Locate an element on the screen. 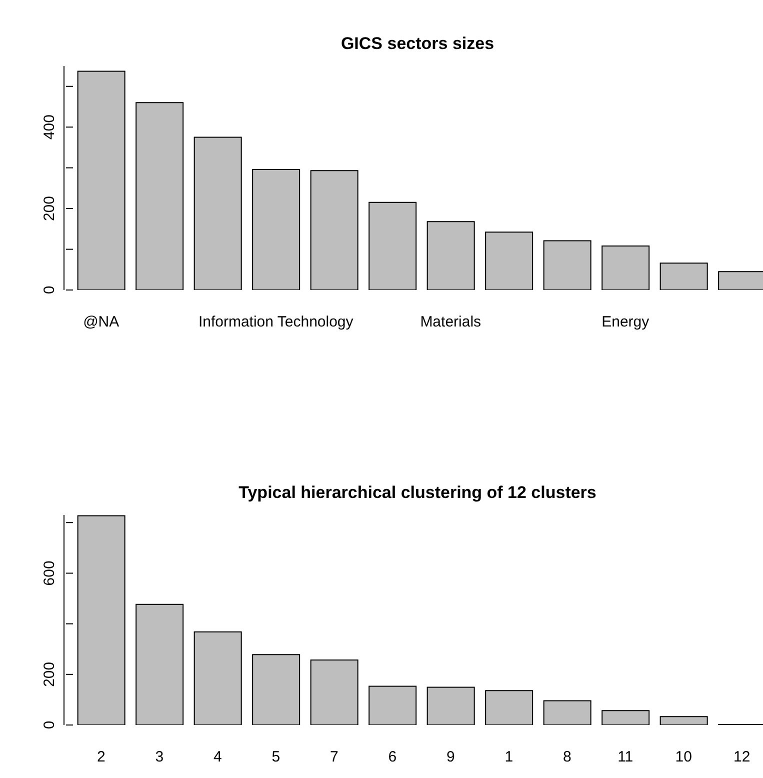 This screenshot has width=763, height=778. chart-title: Typical hierarchical clustering of 12 clusters is located at coordinates (418, 493).